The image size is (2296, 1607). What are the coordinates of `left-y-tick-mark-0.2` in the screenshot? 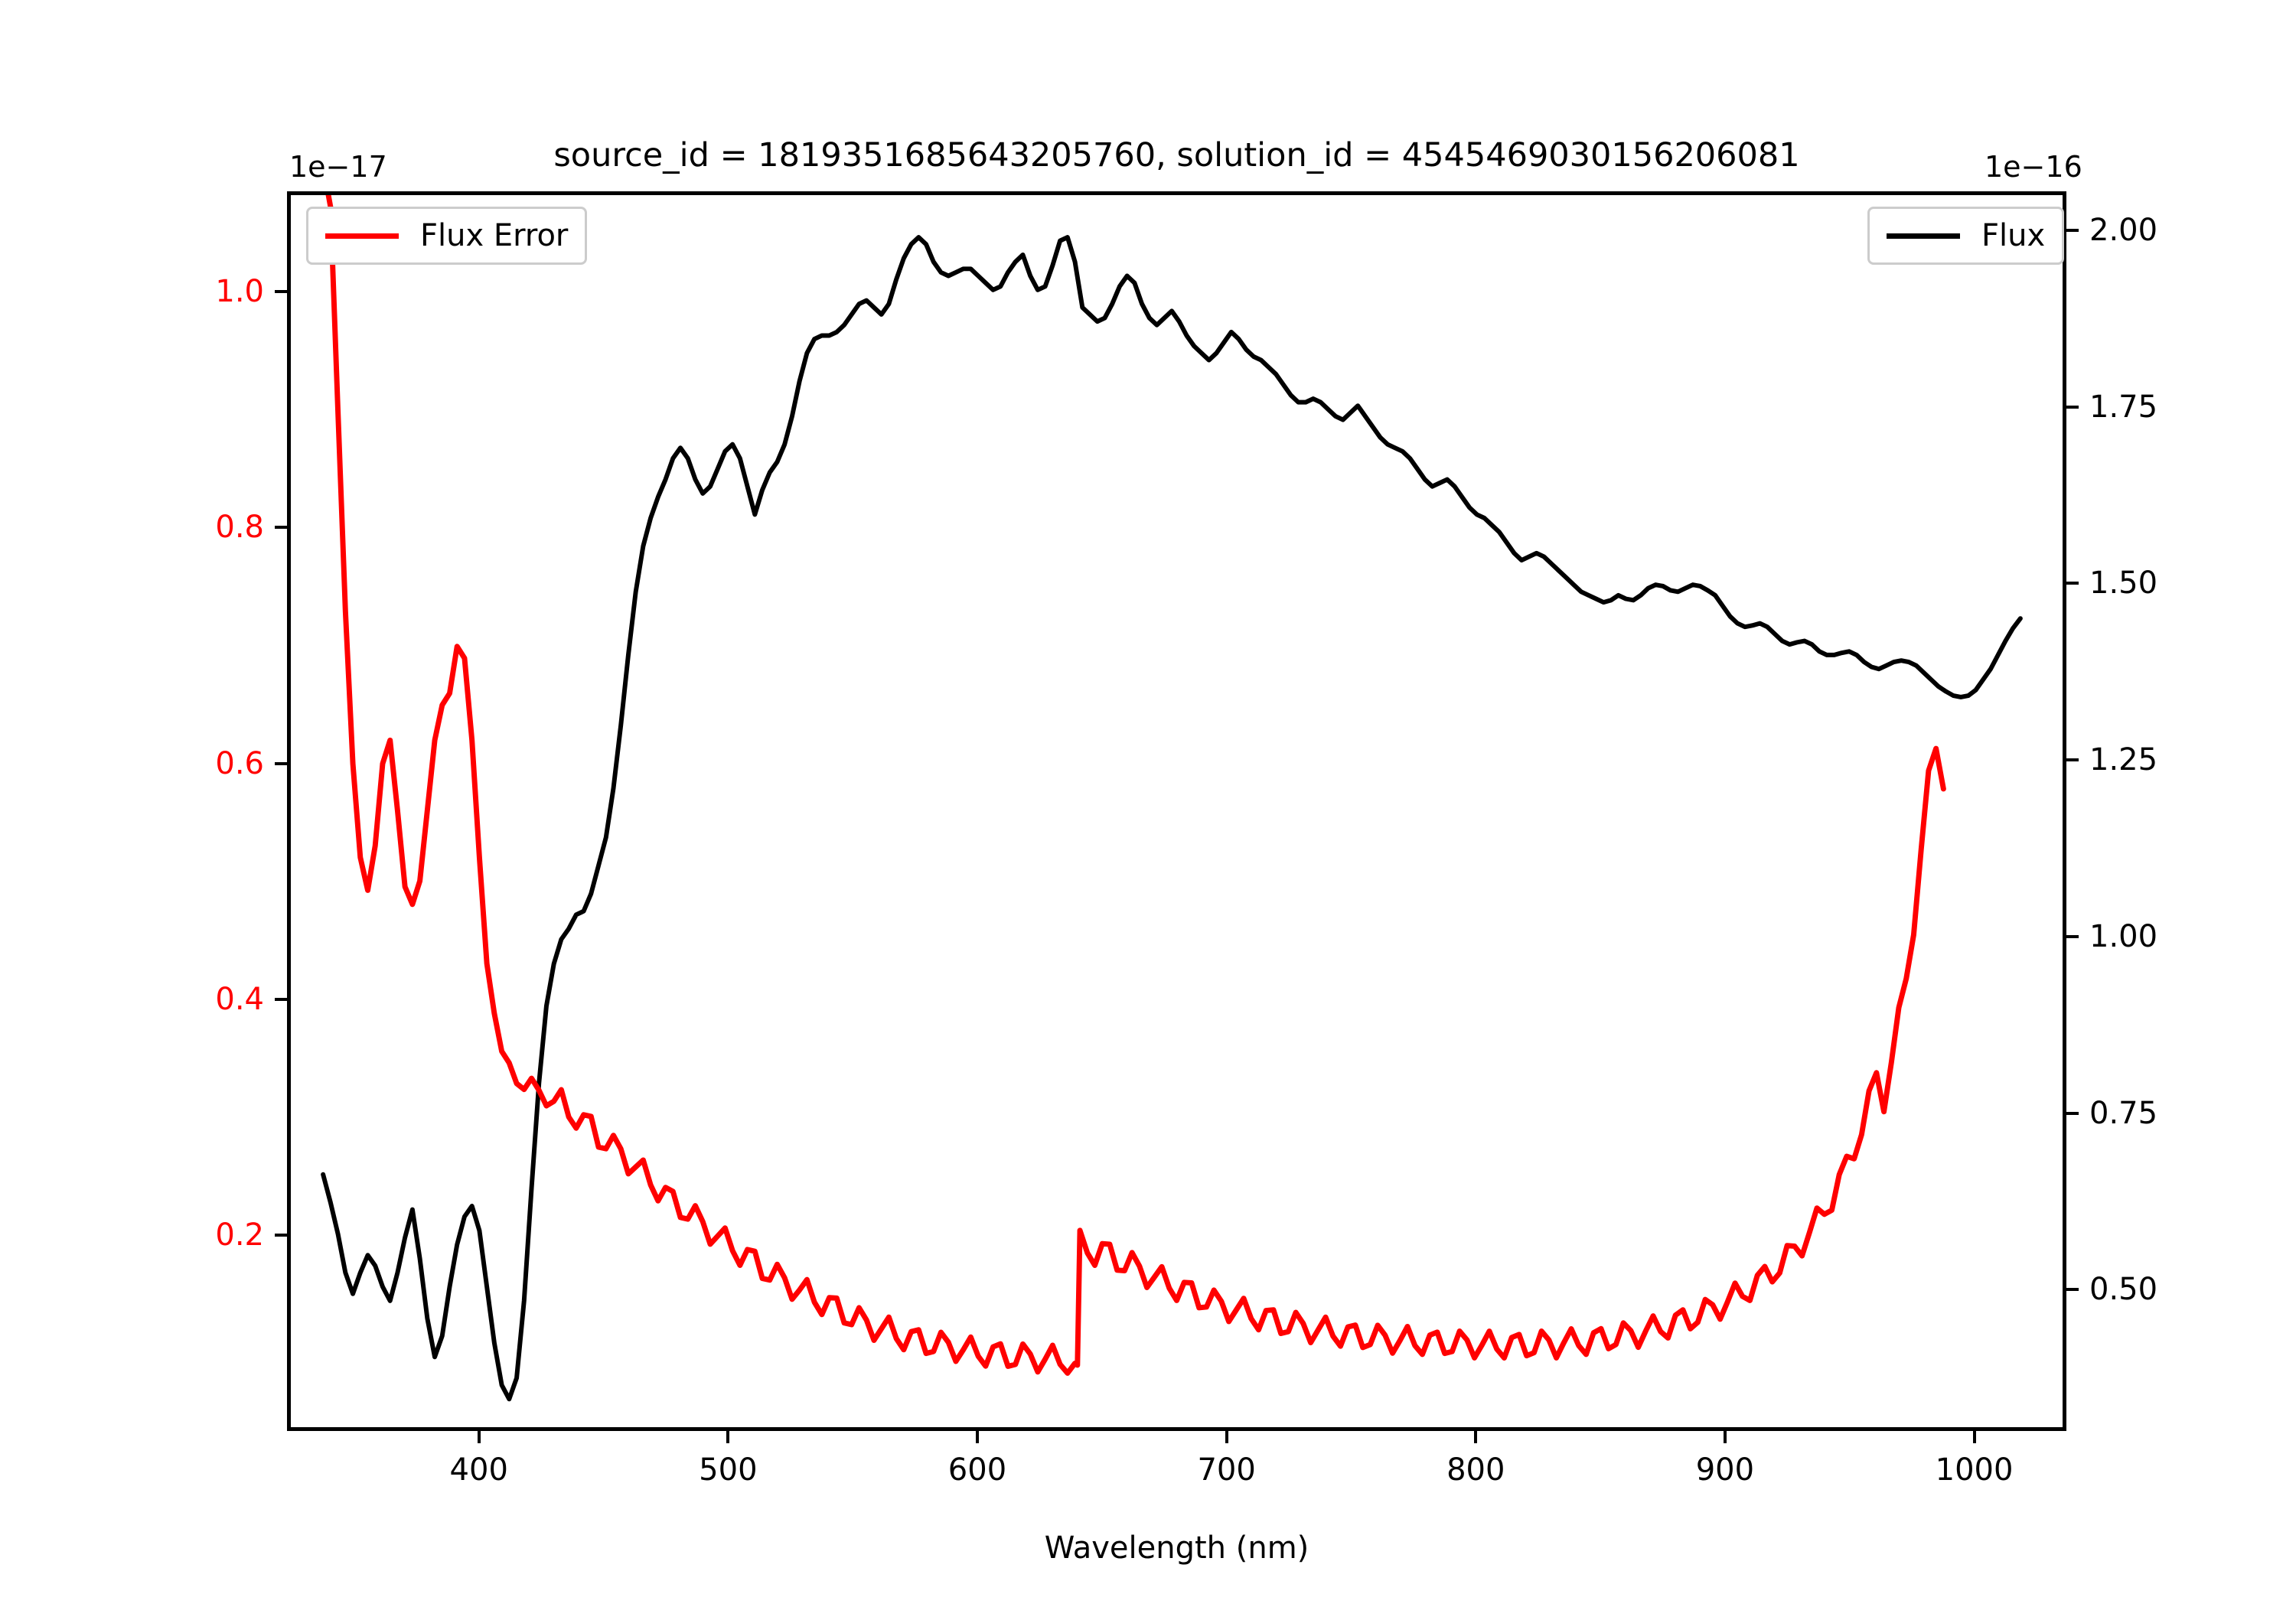 It's located at (281, 1235).